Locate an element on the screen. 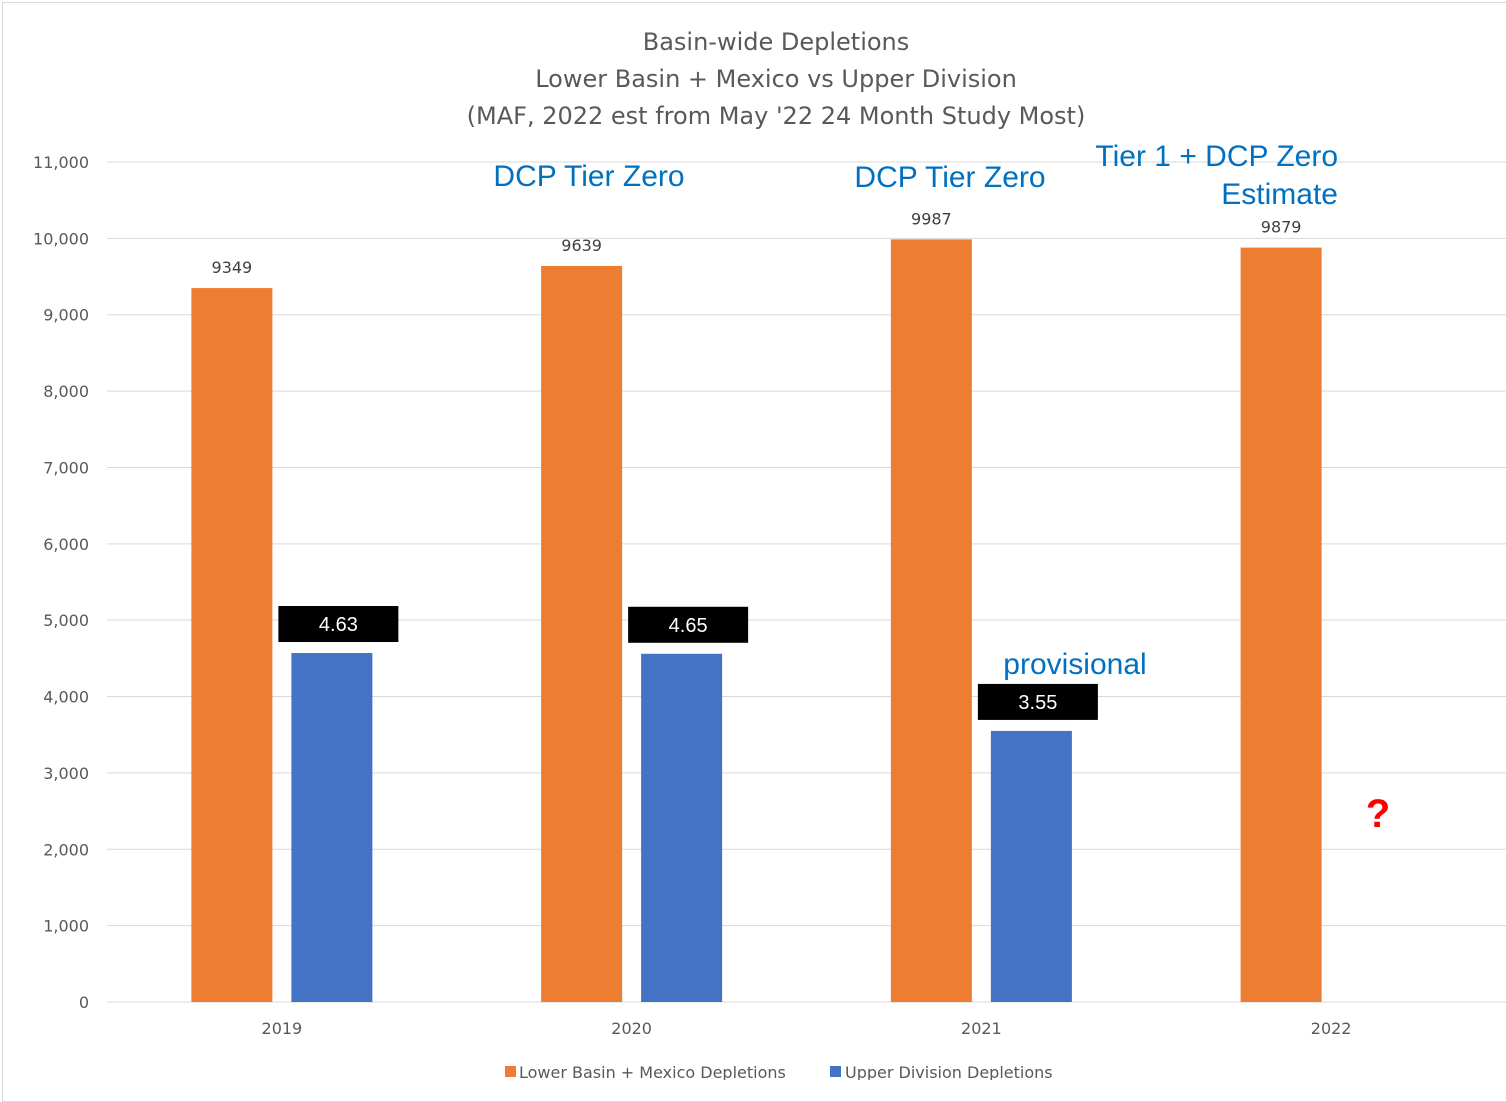  annotation-dcp-tier-zero-2021: DCP Tier Zero is located at coordinates (949, 177).